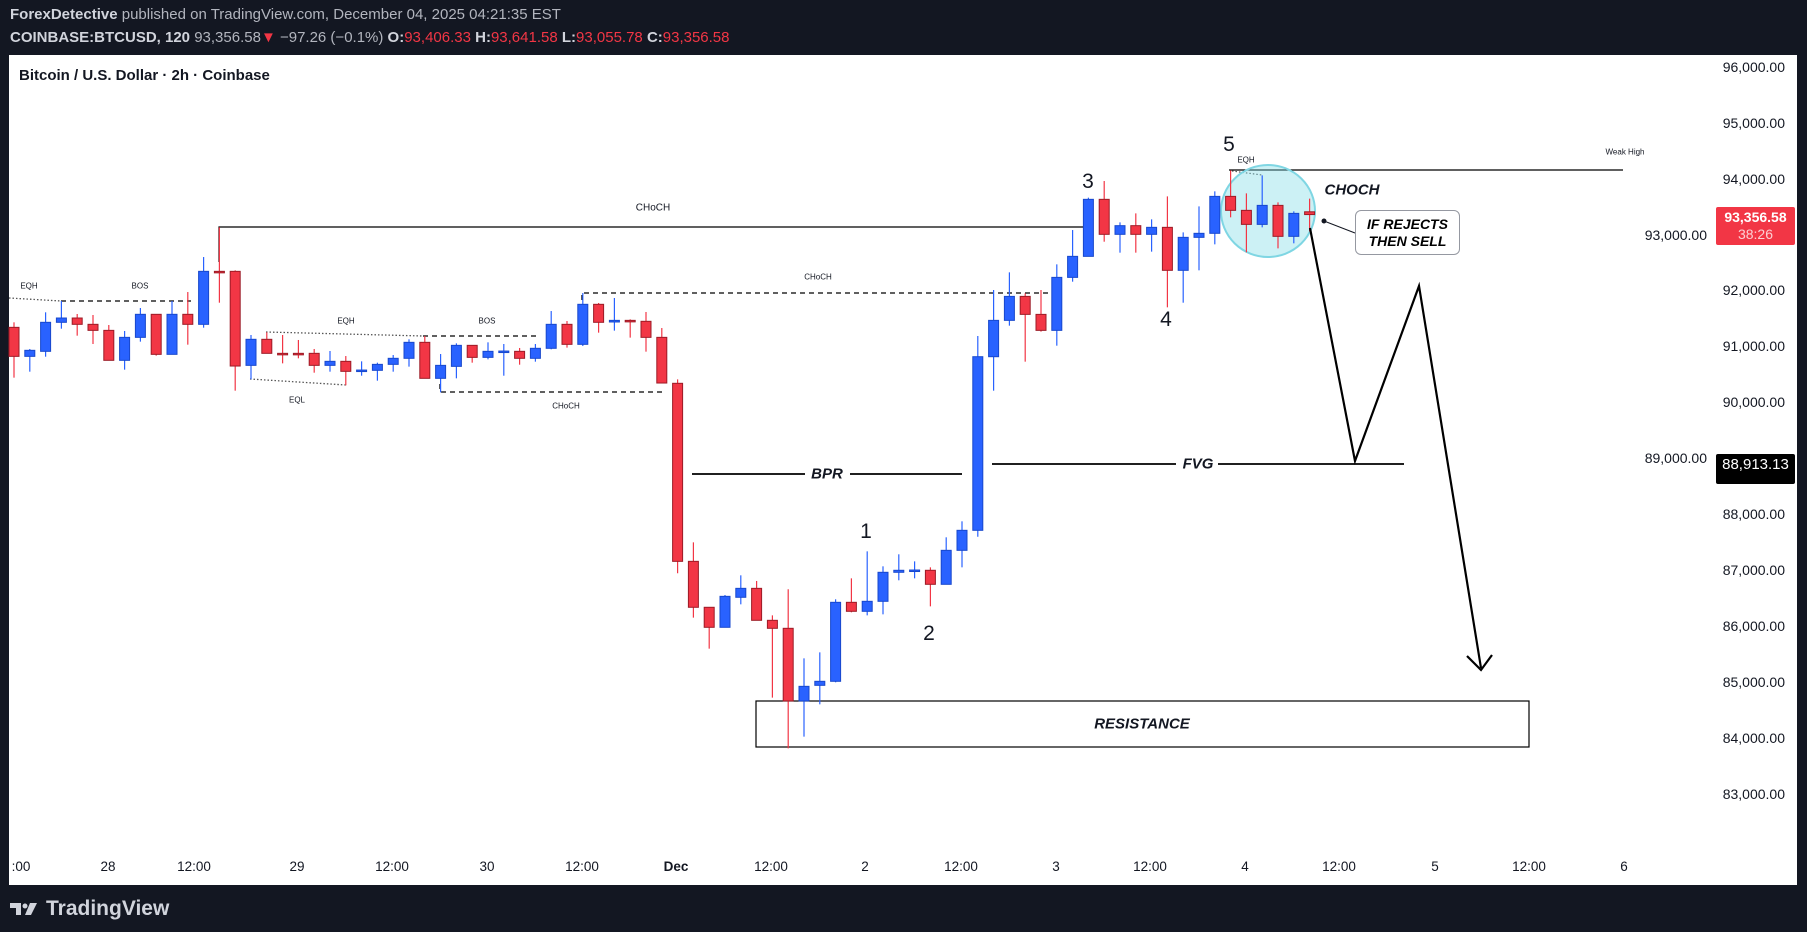  I want to click on bar-countdown: 38:26, so click(1755, 234).